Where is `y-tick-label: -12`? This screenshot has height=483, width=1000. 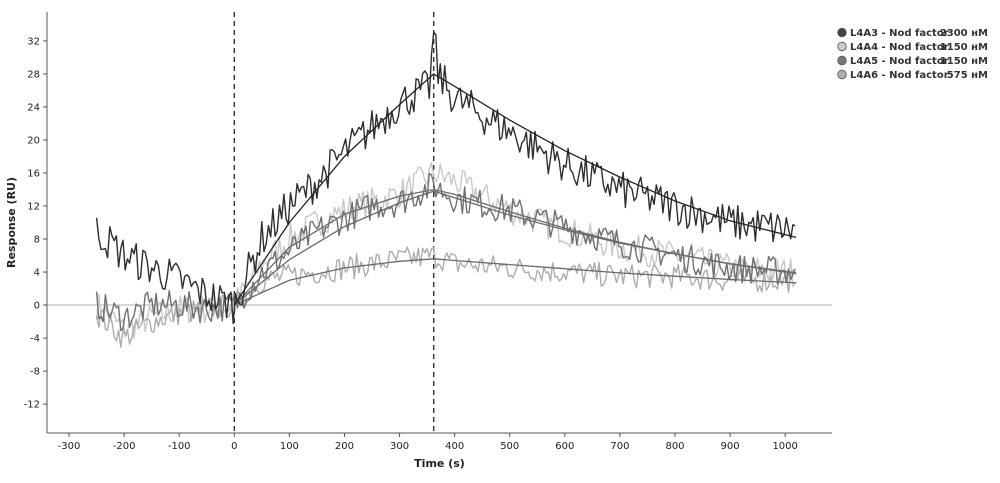
y-tick-label: -12 is located at coordinates (32, 405).